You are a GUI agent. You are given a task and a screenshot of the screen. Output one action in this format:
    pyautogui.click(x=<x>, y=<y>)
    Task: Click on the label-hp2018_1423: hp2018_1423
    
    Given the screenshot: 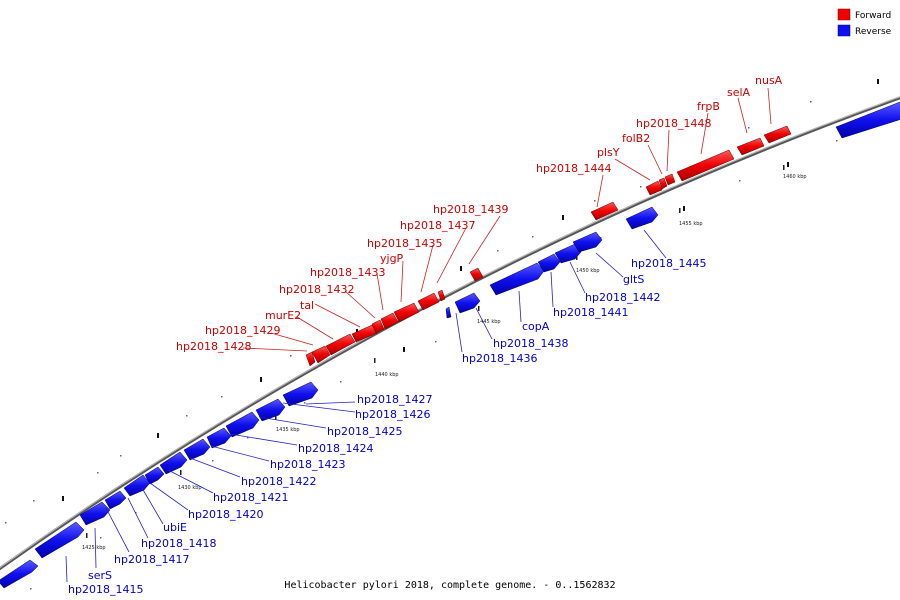 What is the action you would take?
    pyautogui.click(x=307, y=464)
    